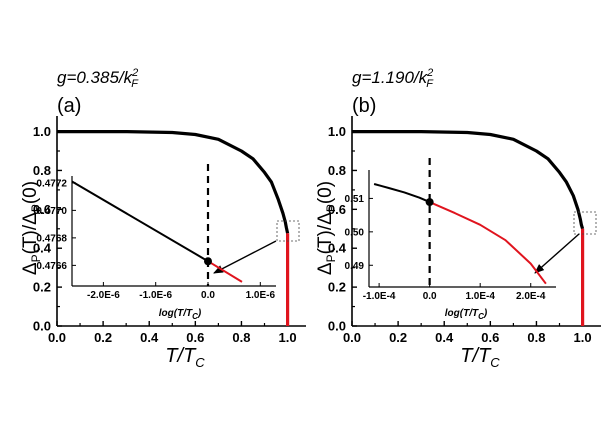  Describe the element at coordinates (398, 337) in the screenshot. I see `x-tick-label-b: 0.2` at that location.